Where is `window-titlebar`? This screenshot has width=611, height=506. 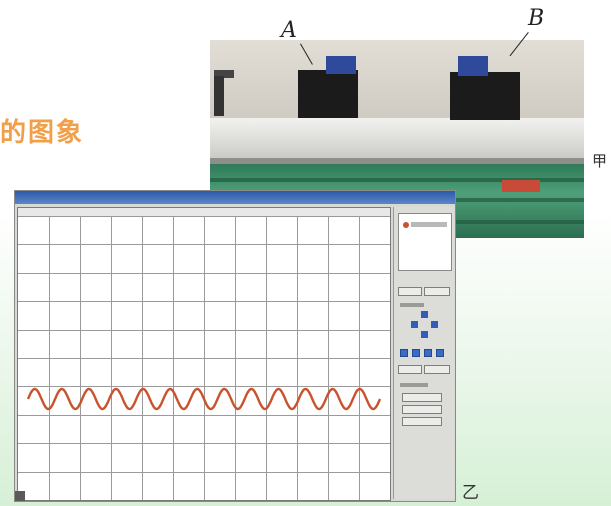 window-titlebar is located at coordinates (235, 197).